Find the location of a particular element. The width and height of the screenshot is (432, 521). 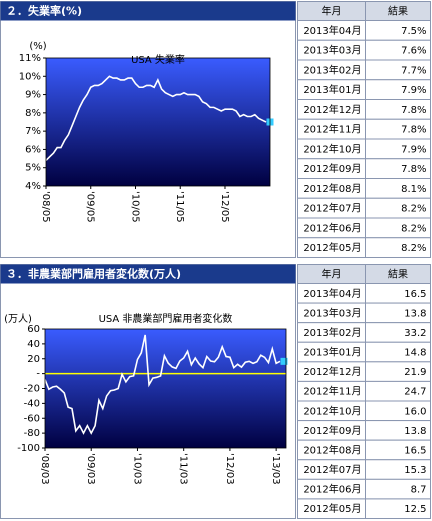

y-tick-label: 6% is located at coordinates (33, 149).